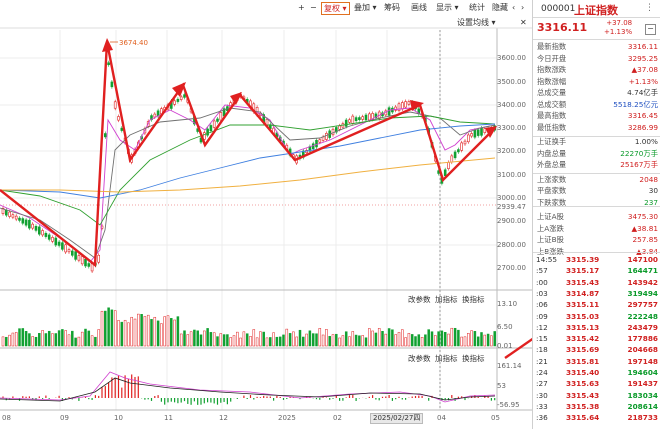  I want to click on indicator-tick: 161.14, so click(509, 366).